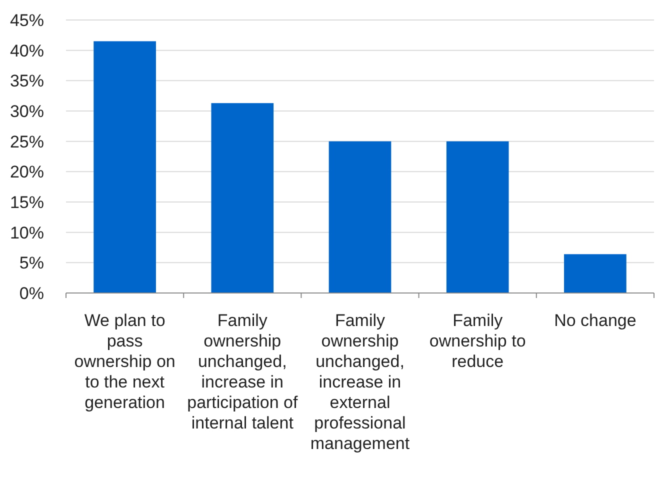  I want to click on x-tick-label: No change, so click(595, 320).